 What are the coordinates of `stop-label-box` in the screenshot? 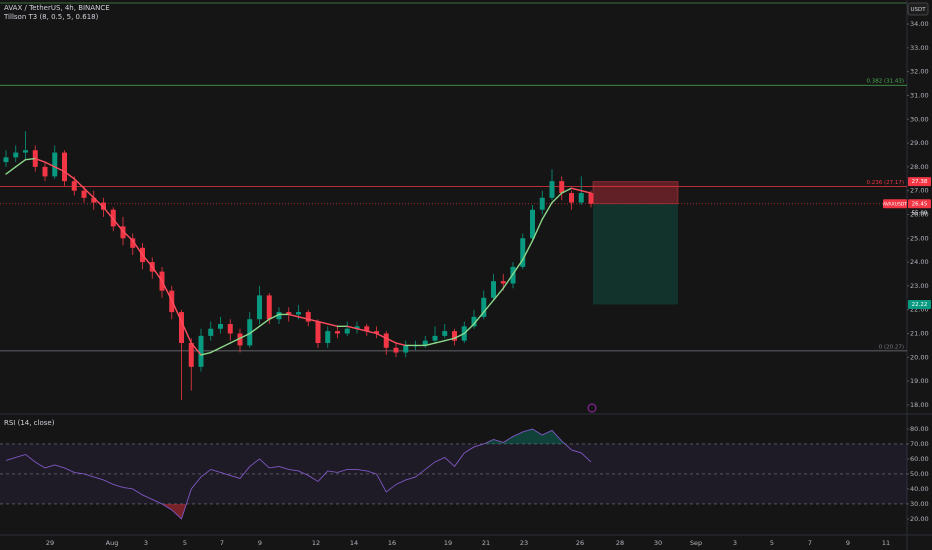 It's located at (919, 182).